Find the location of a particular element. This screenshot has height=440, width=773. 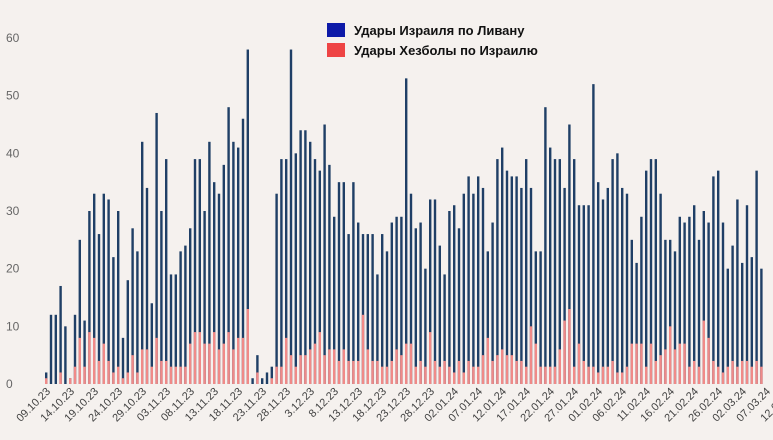

legend-label-israel: Удары Израиля по Ливану is located at coordinates (439, 30).